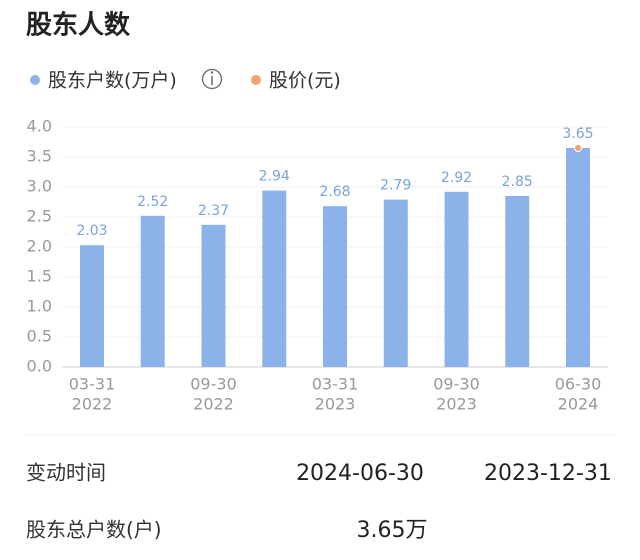 This screenshot has width=640, height=560. Describe the element at coordinates (305, 81) in the screenshot. I see `legend-label: 股价(元)` at that location.